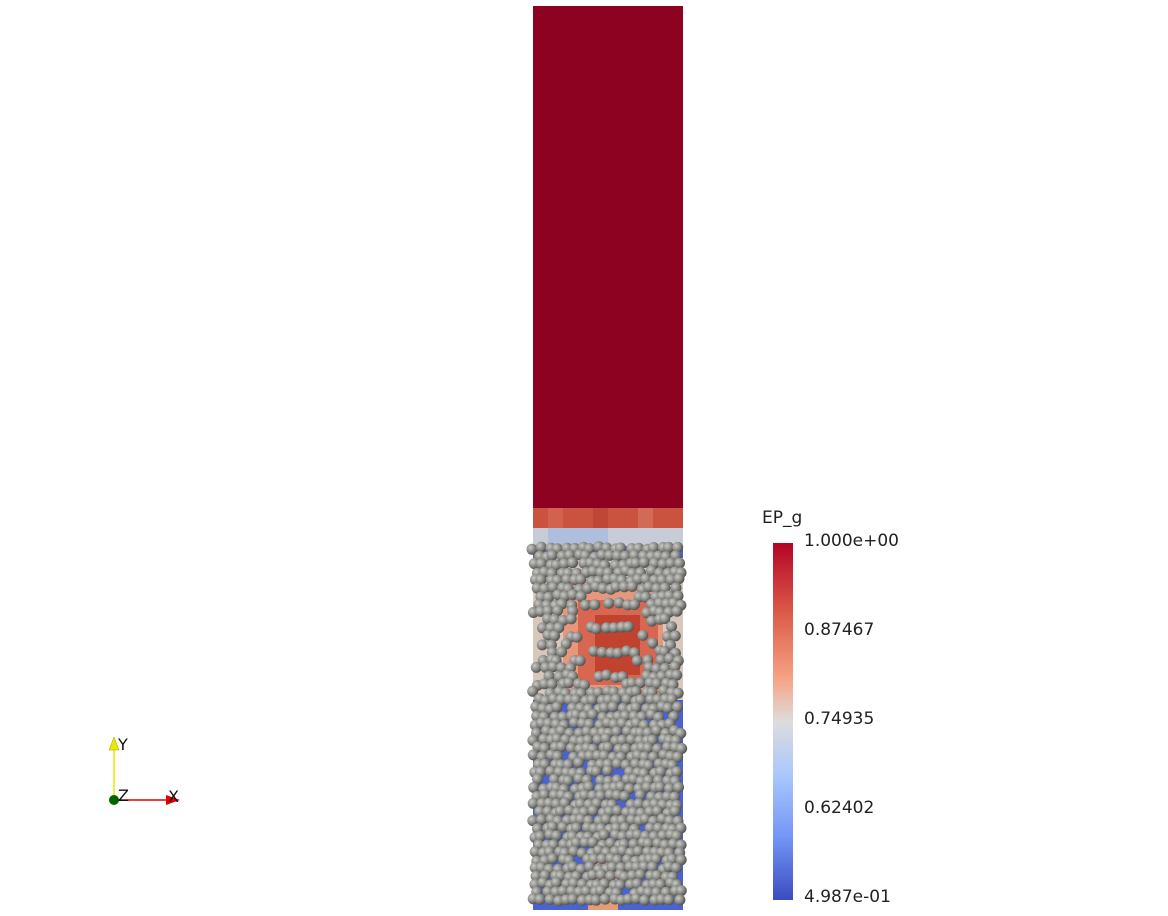  Describe the element at coordinates (839, 808) in the screenshot. I see `legend-label-4: 0.62402` at that location.